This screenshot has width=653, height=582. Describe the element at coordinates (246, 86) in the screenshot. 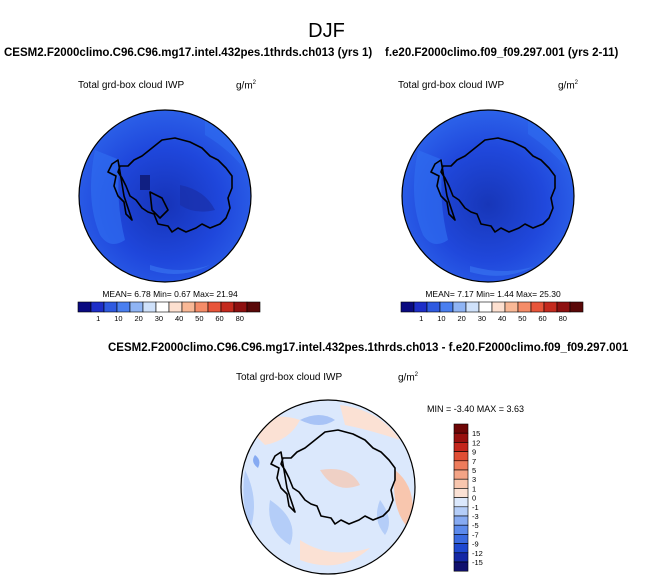

I see `panel1-units: g/m2` at that location.